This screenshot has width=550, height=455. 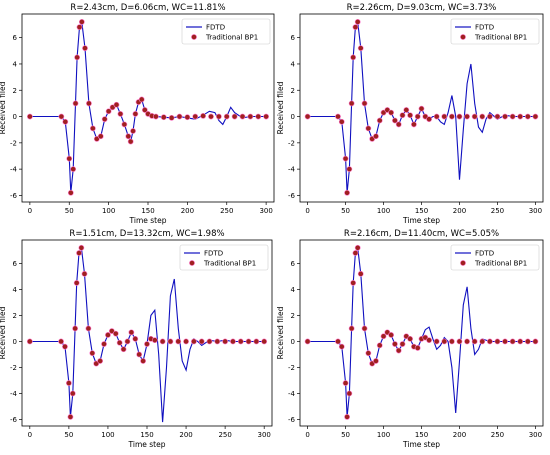 I want to click on y-tick-label: 0, so click(x=15, y=342).